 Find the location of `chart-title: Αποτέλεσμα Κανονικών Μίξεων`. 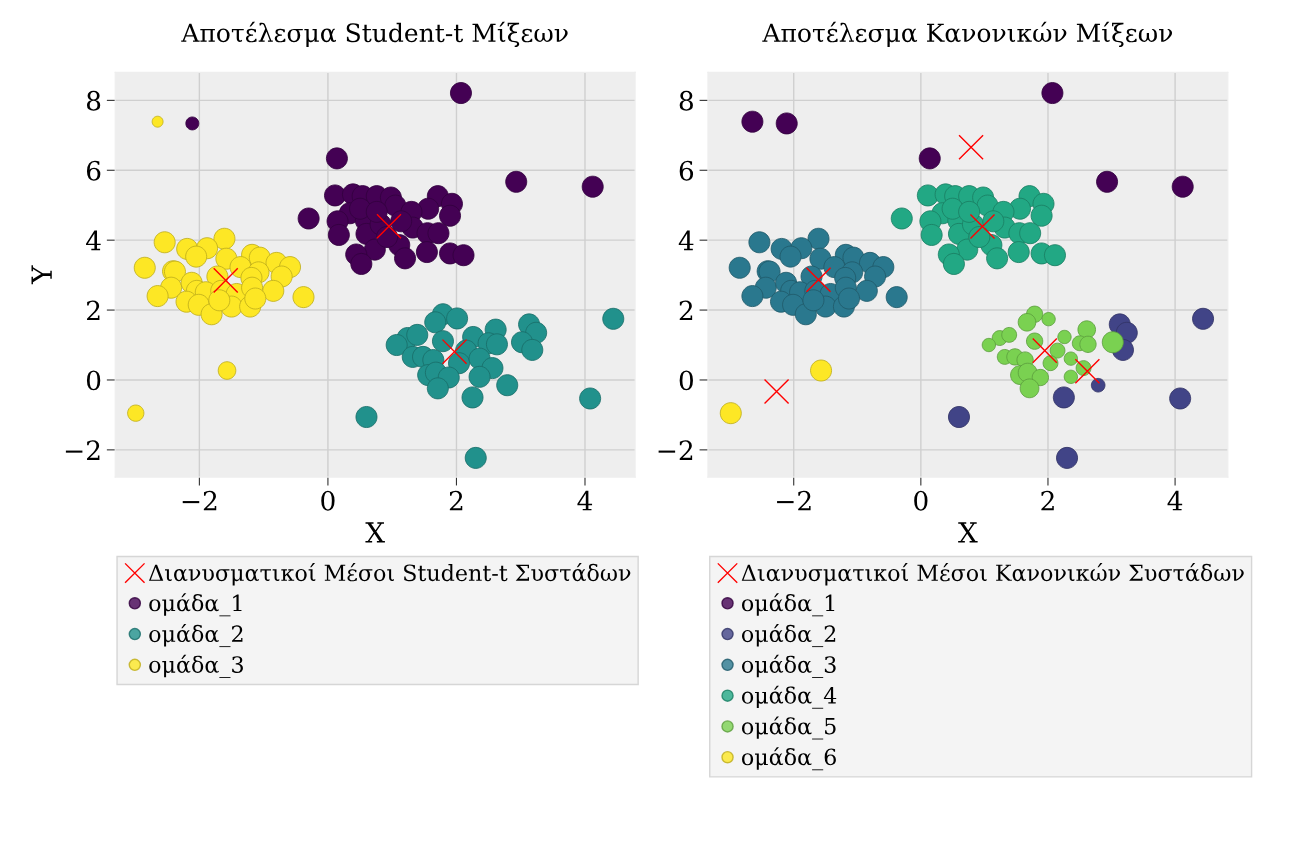

chart-title: Αποτέλεσμα Κανονικών Μίξεων is located at coordinates (967, 34).